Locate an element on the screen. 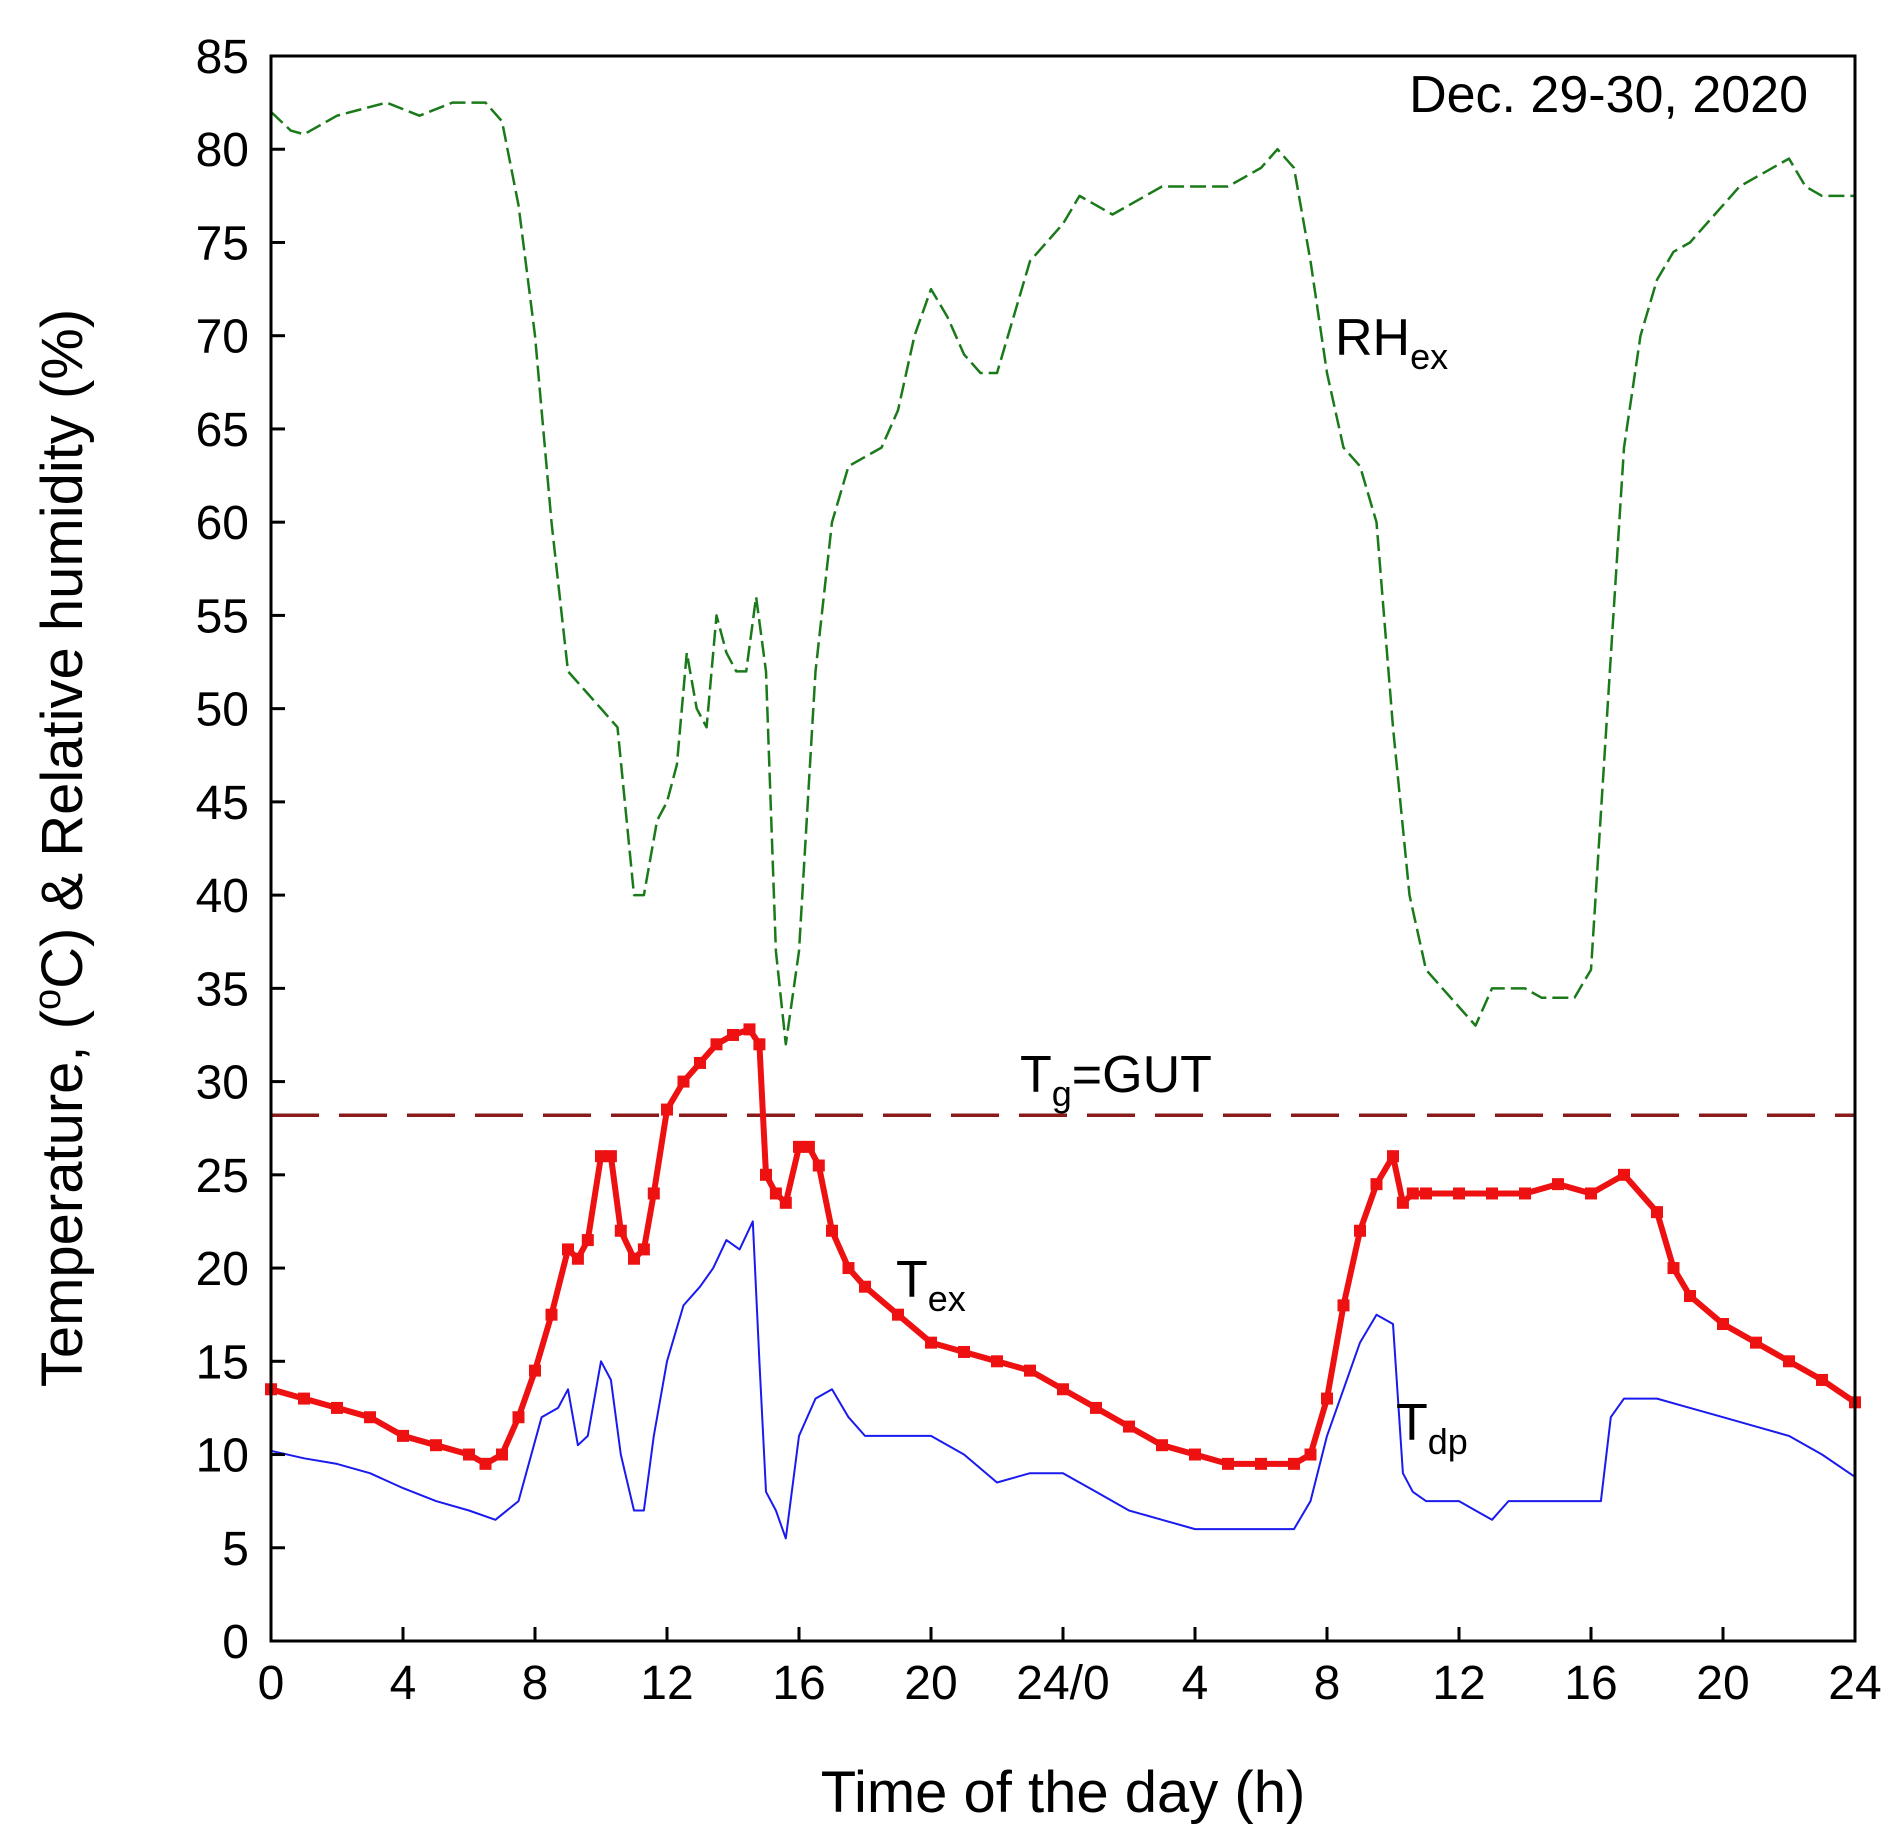  tdp-label-sub: dp is located at coordinates (1448, 1441).